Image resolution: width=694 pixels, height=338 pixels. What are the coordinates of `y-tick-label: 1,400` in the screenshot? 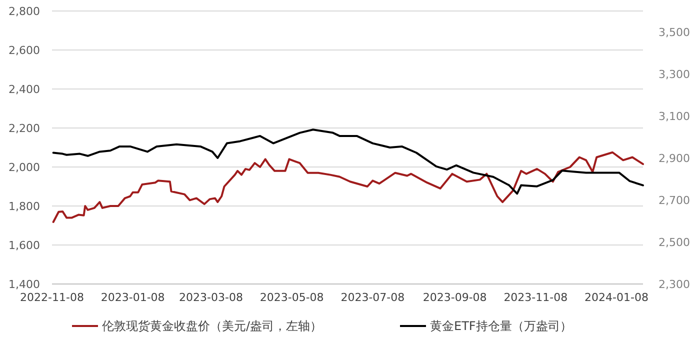 It's located at (24, 284).